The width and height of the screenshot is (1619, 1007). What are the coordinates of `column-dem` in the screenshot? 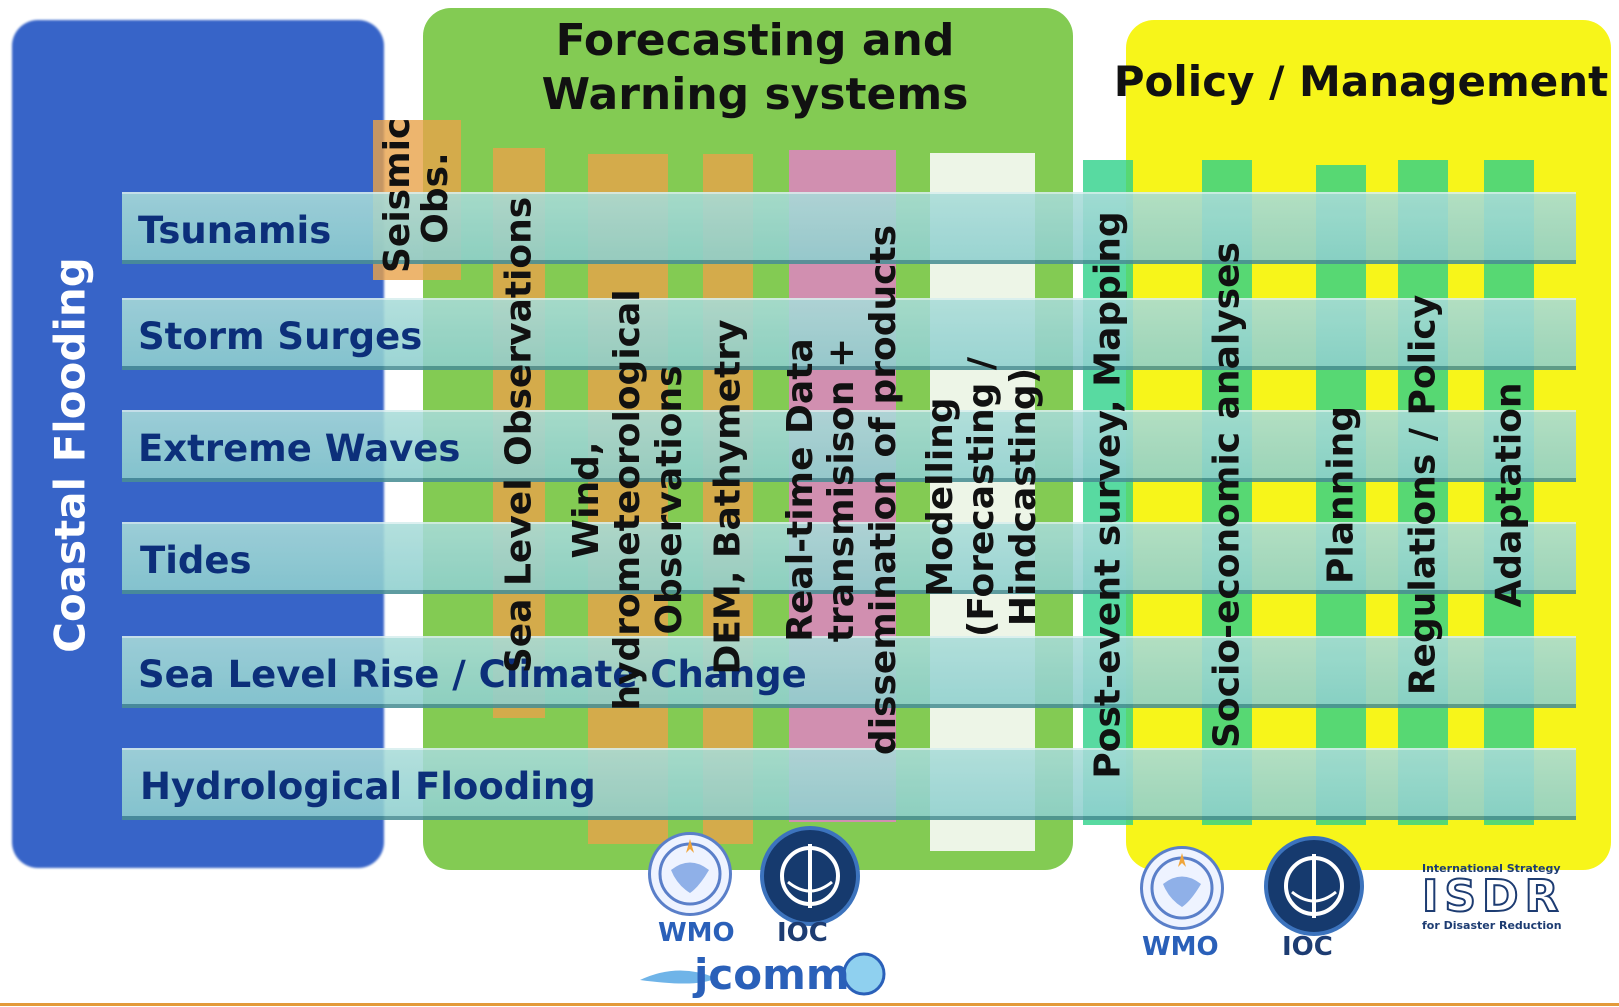 It's located at (728, 499).